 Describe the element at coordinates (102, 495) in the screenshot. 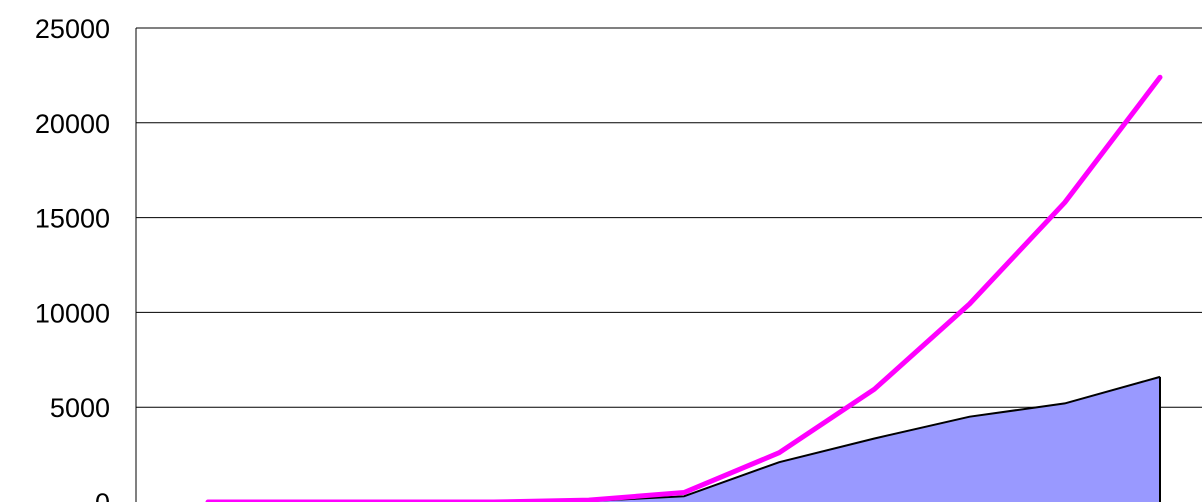

I see `y-tick-label: 0` at that location.